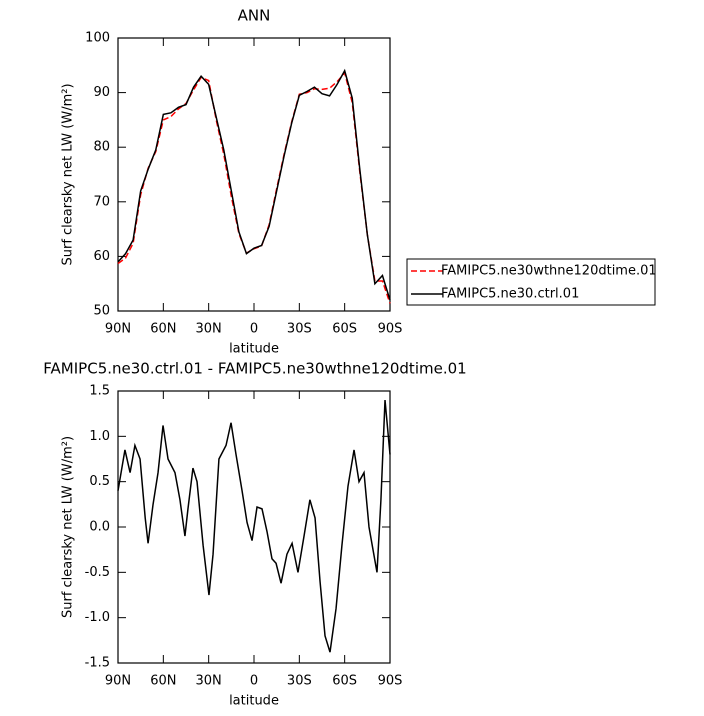  I want to click on y-tick-label: 50, so click(101, 311).